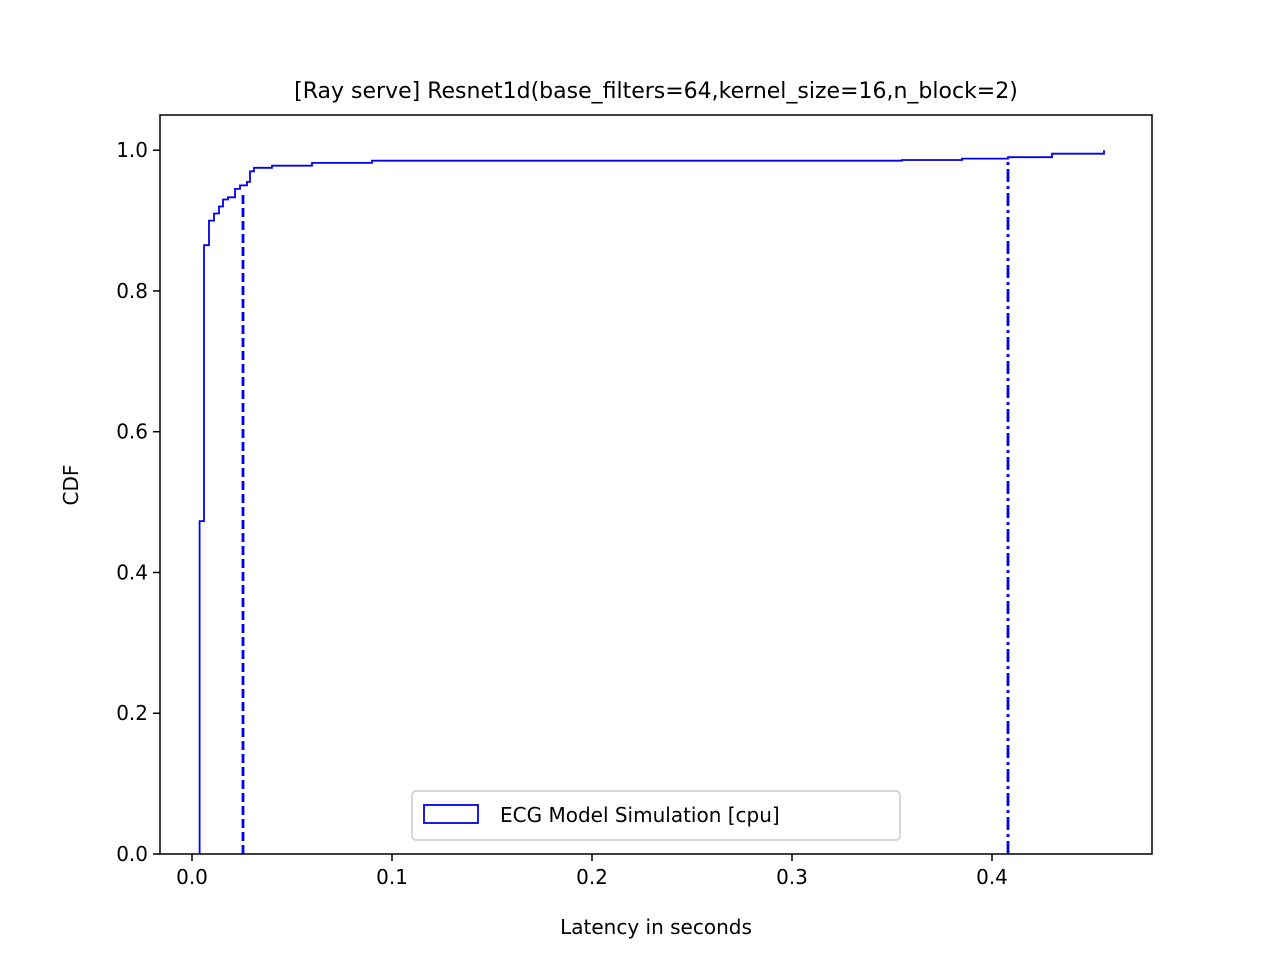  I want to click on x-axis-ticks: 0.0 0.1 0.2 0.3 0.4, so click(592, 871).